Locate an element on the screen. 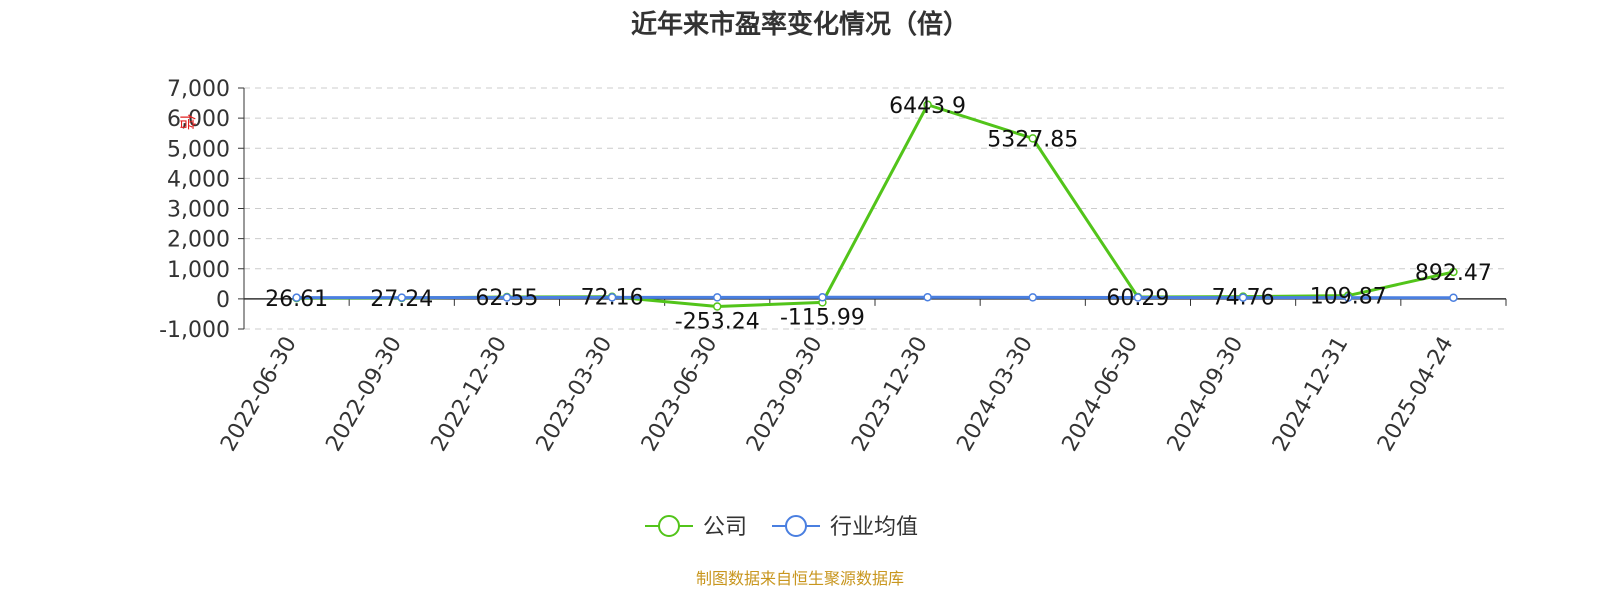 This screenshot has width=1600, height=600. data-label: 72.16 is located at coordinates (612, 298).